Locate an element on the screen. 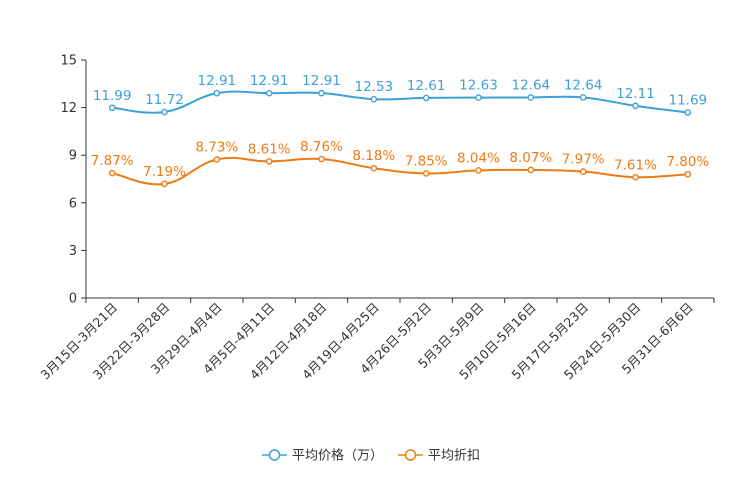  data-label: 8.61% is located at coordinates (269, 149).